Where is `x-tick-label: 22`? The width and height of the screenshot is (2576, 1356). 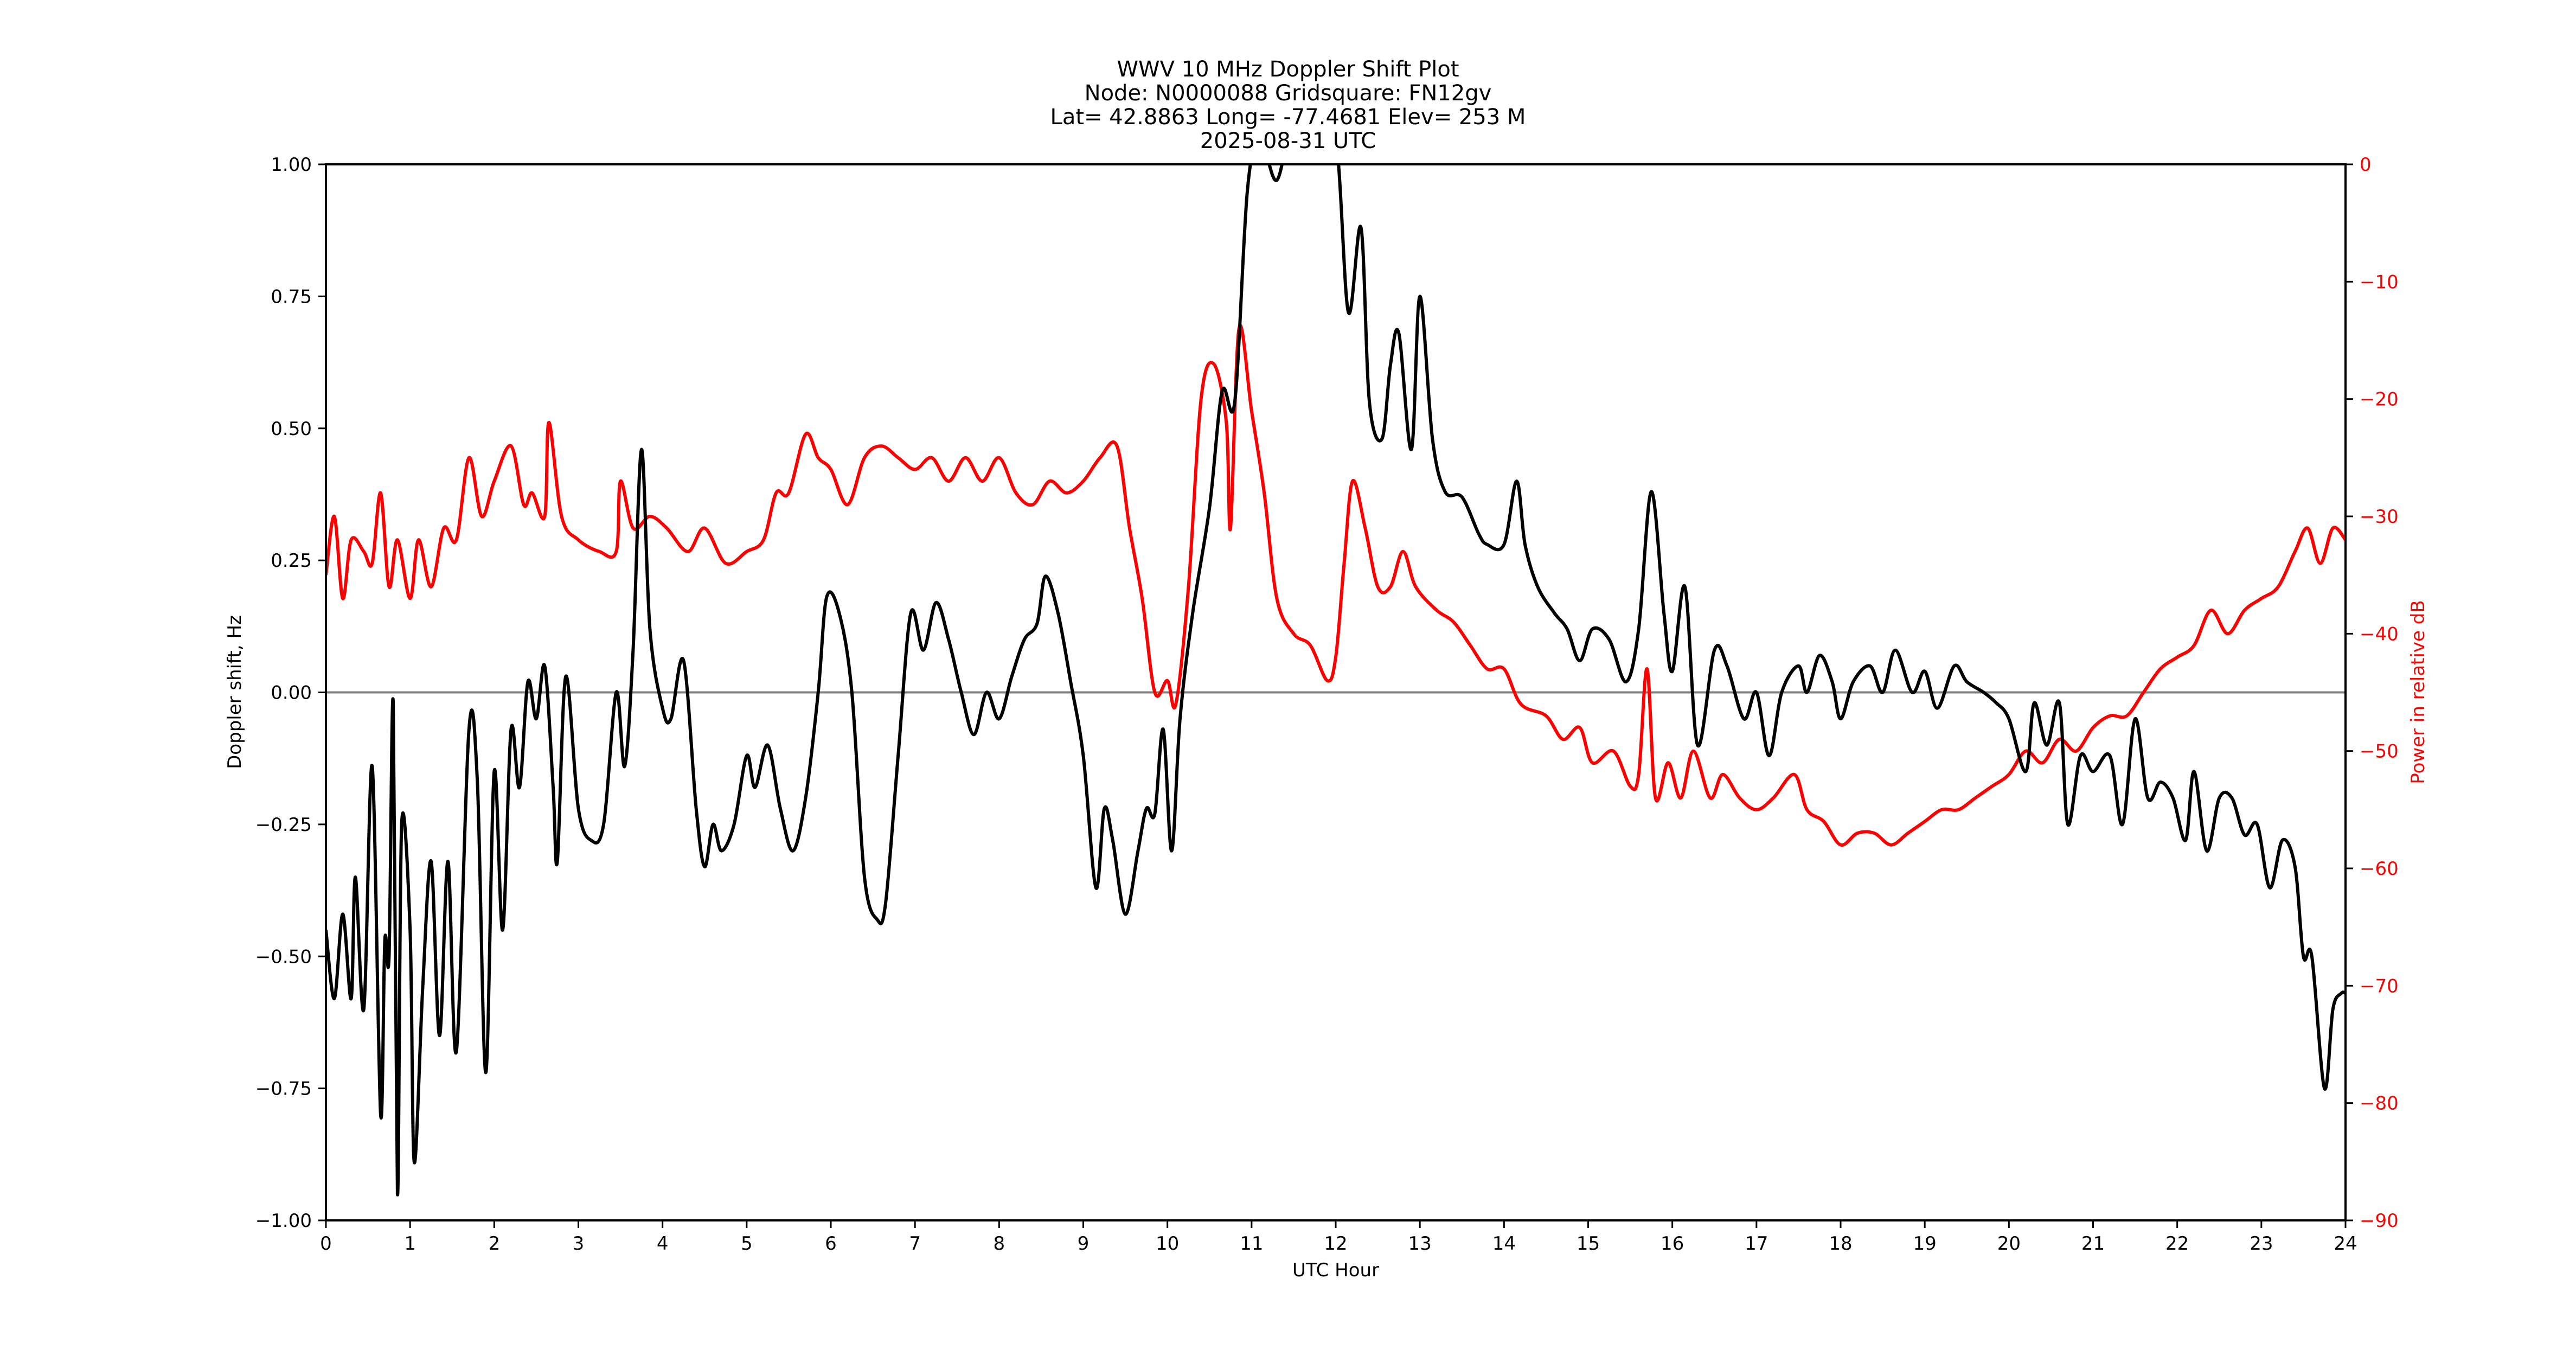
x-tick-label: 22 is located at coordinates (2177, 1244).